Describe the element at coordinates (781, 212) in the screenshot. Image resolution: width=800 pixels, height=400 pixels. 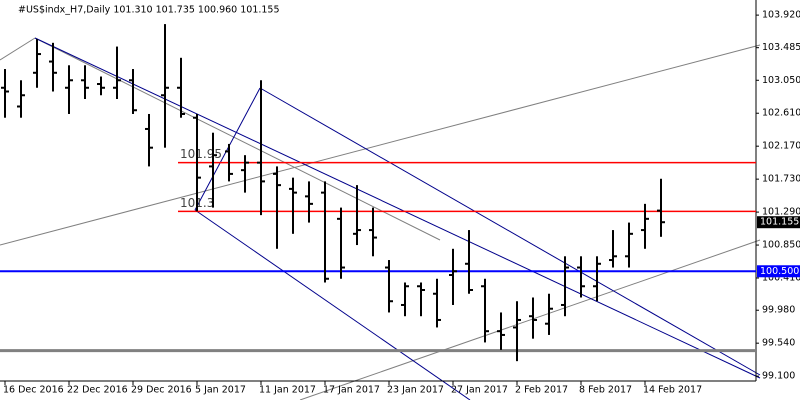
I see `y-tick-label: 101.290` at that location.